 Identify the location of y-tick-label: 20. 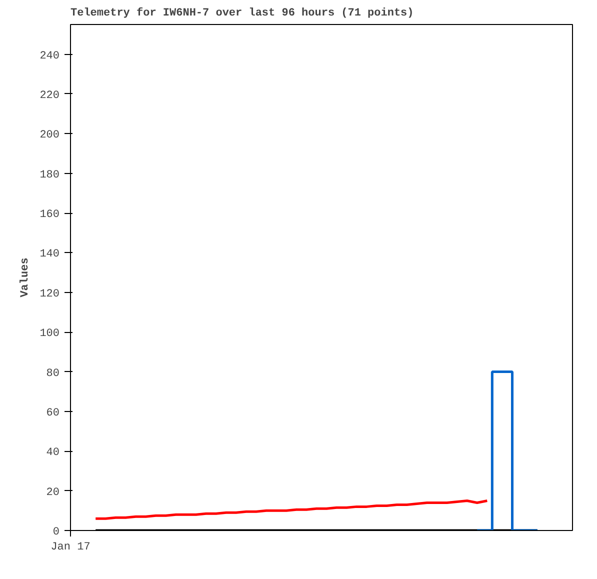
(53, 492).